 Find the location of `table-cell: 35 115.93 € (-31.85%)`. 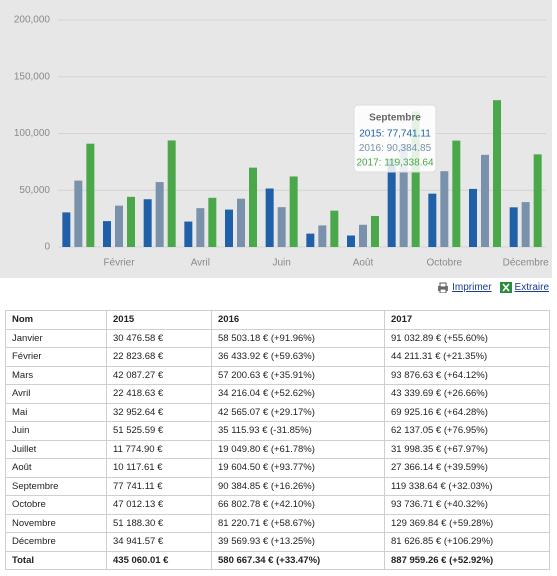

table-cell: 35 115.93 € (-31.85%) is located at coordinates (298, 431).